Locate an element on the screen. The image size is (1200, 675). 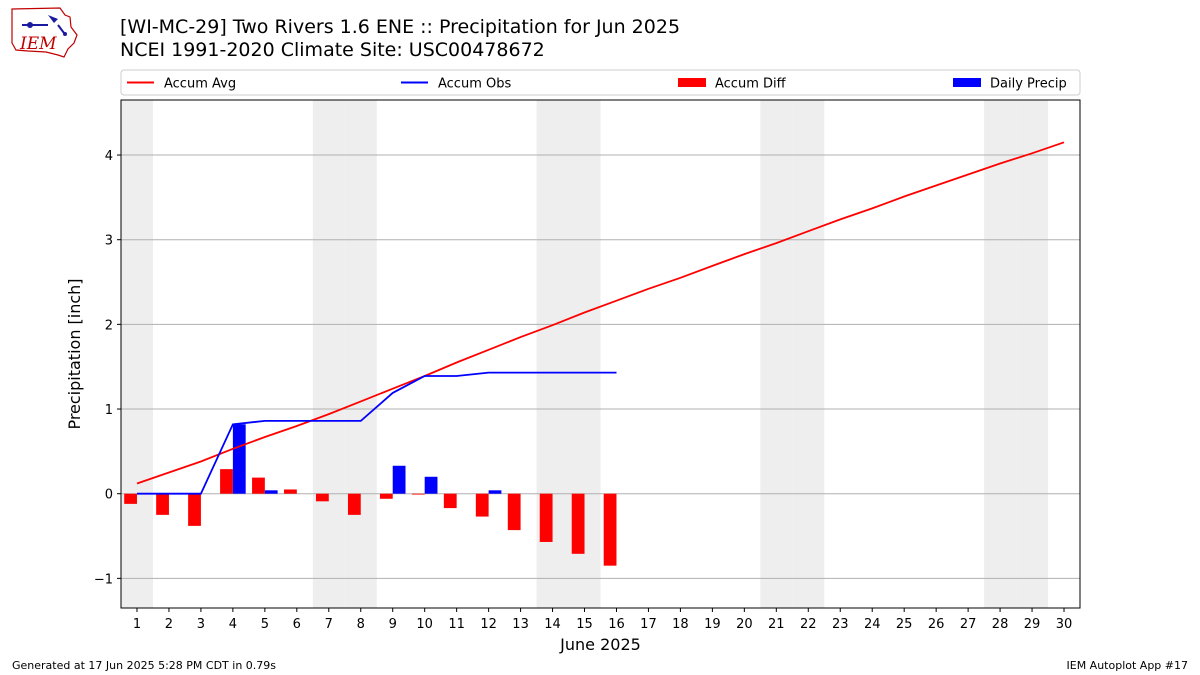
x-tick-label: 22 is located at coordinates (808, 624).